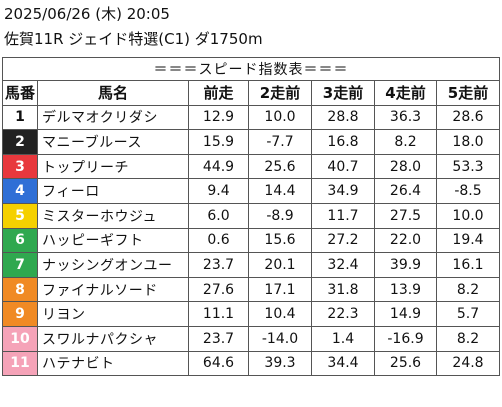 This screenshot has height=407, width=502. I want to click on horse-number: 5, so click(20, 215).